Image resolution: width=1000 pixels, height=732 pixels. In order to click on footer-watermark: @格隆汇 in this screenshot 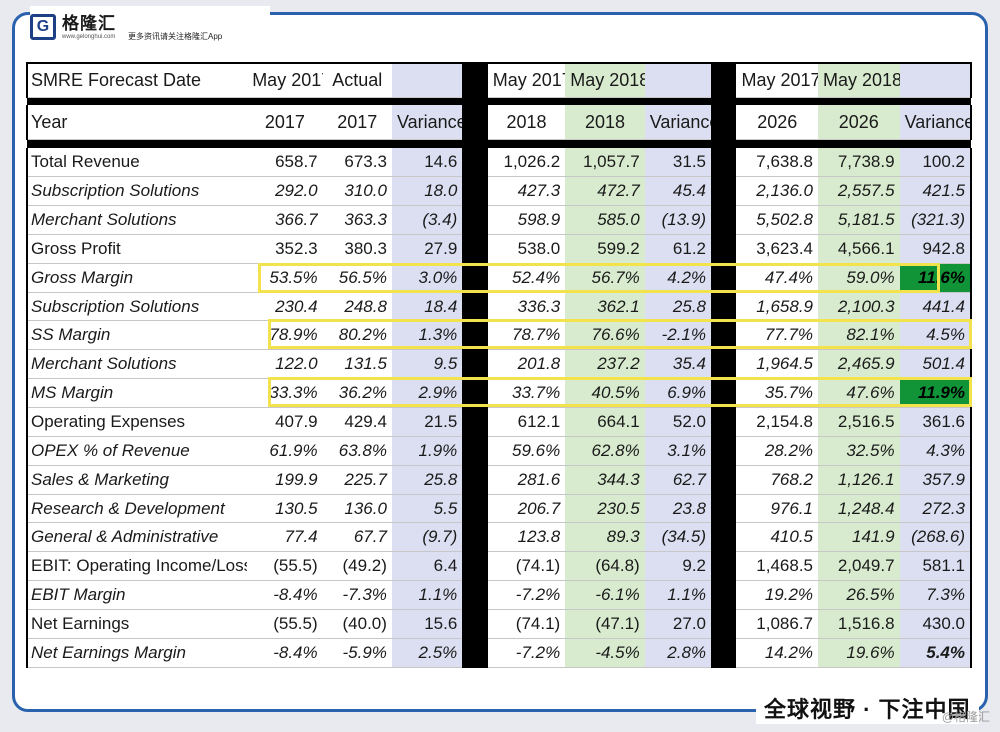, I will do `click(965, 717)`.